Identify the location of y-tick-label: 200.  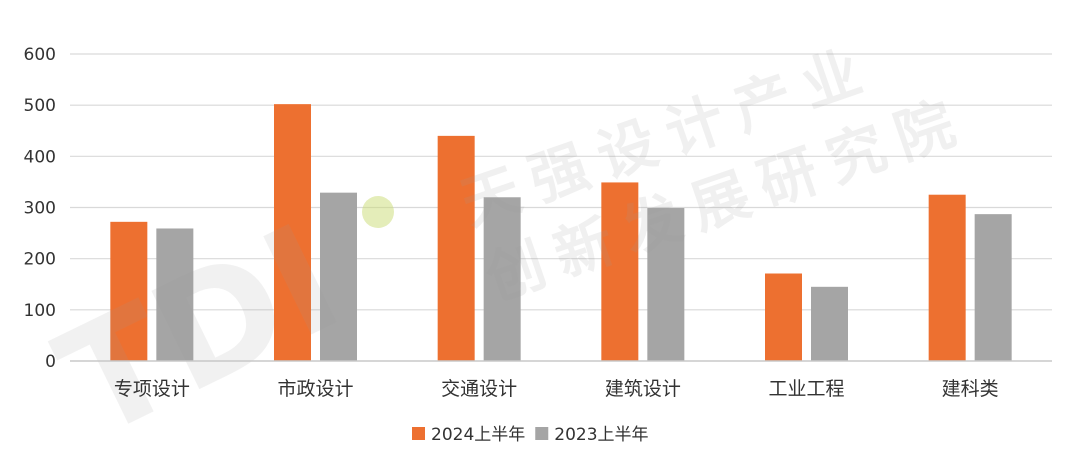
(40, 260).